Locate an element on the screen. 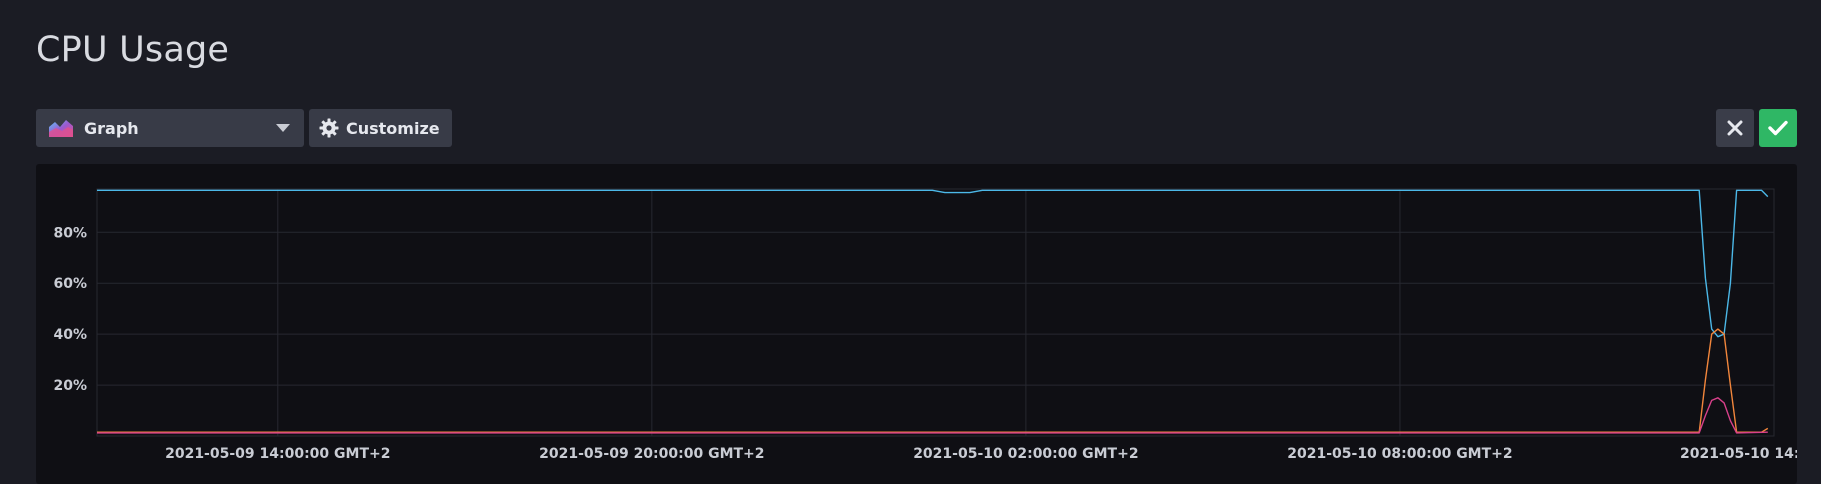 This screenshot has height=484, width=1821. x-tick-label: 2021-05-10 08:00:00 GMT+2 is located at coordinates (1399, 454).